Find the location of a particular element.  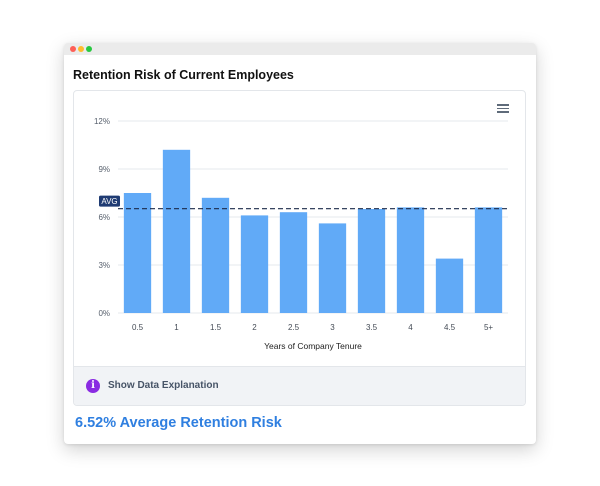

y-tick-label: 9% is located at coordinates (104, 169).